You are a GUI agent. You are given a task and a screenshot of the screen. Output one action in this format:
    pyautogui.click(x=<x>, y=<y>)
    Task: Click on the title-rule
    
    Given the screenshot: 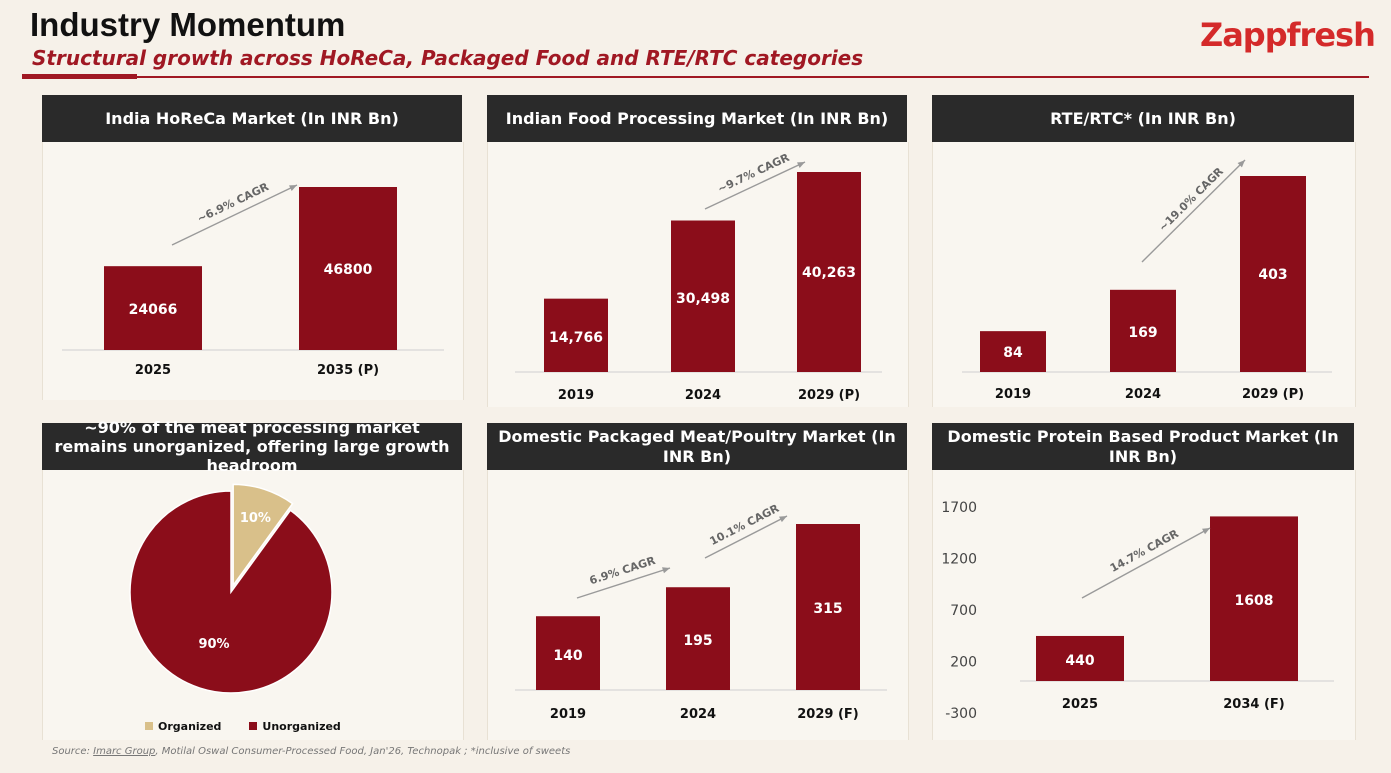 What is the action you would take?
    pyautogui.click(x=695, y=77)
    